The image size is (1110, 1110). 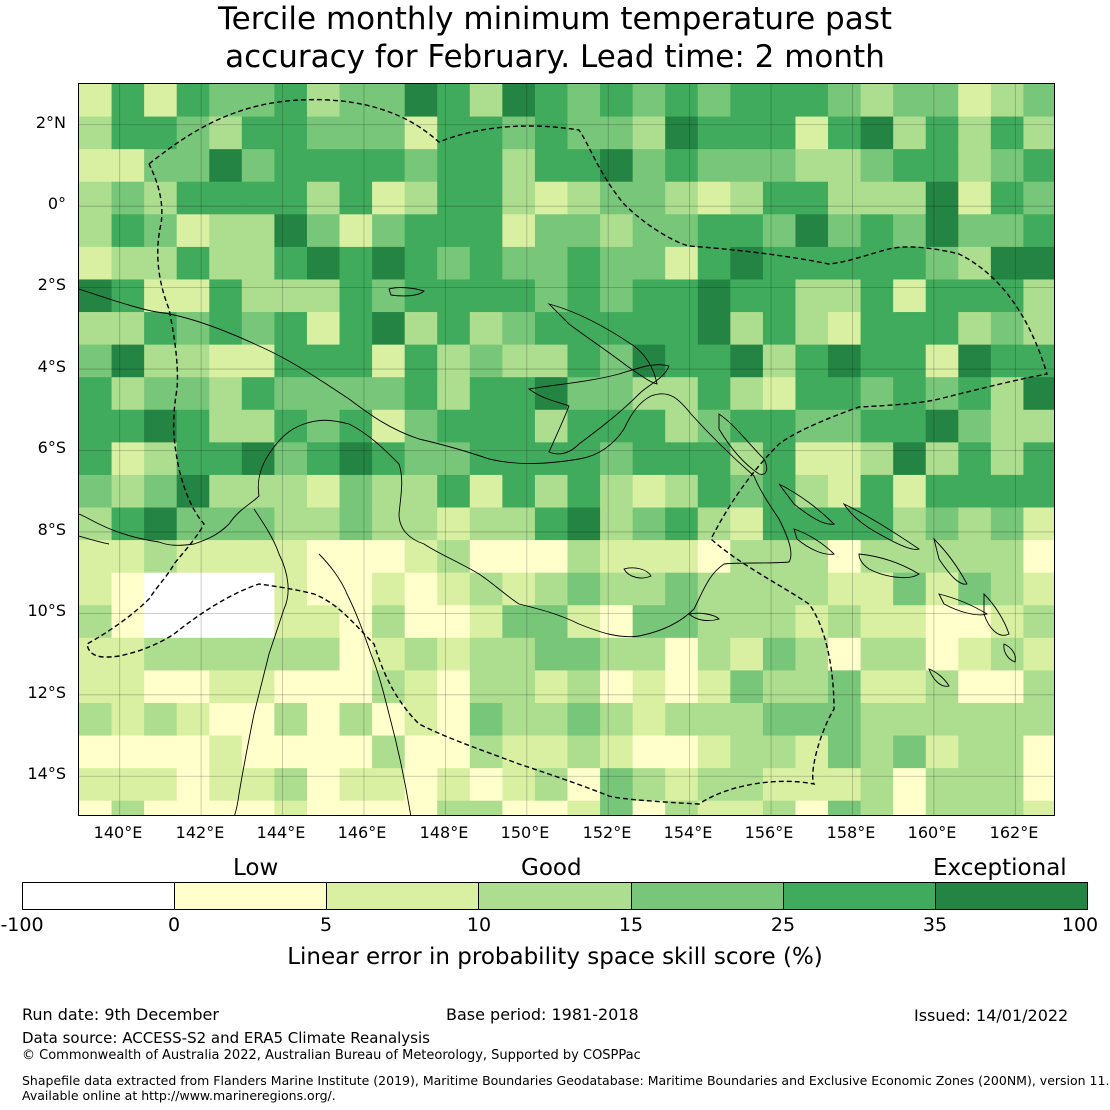 What do you see at coordinates (743, 444) in the screenshot?
I see `bougainville-coastline` at bounding box center [743, 444].